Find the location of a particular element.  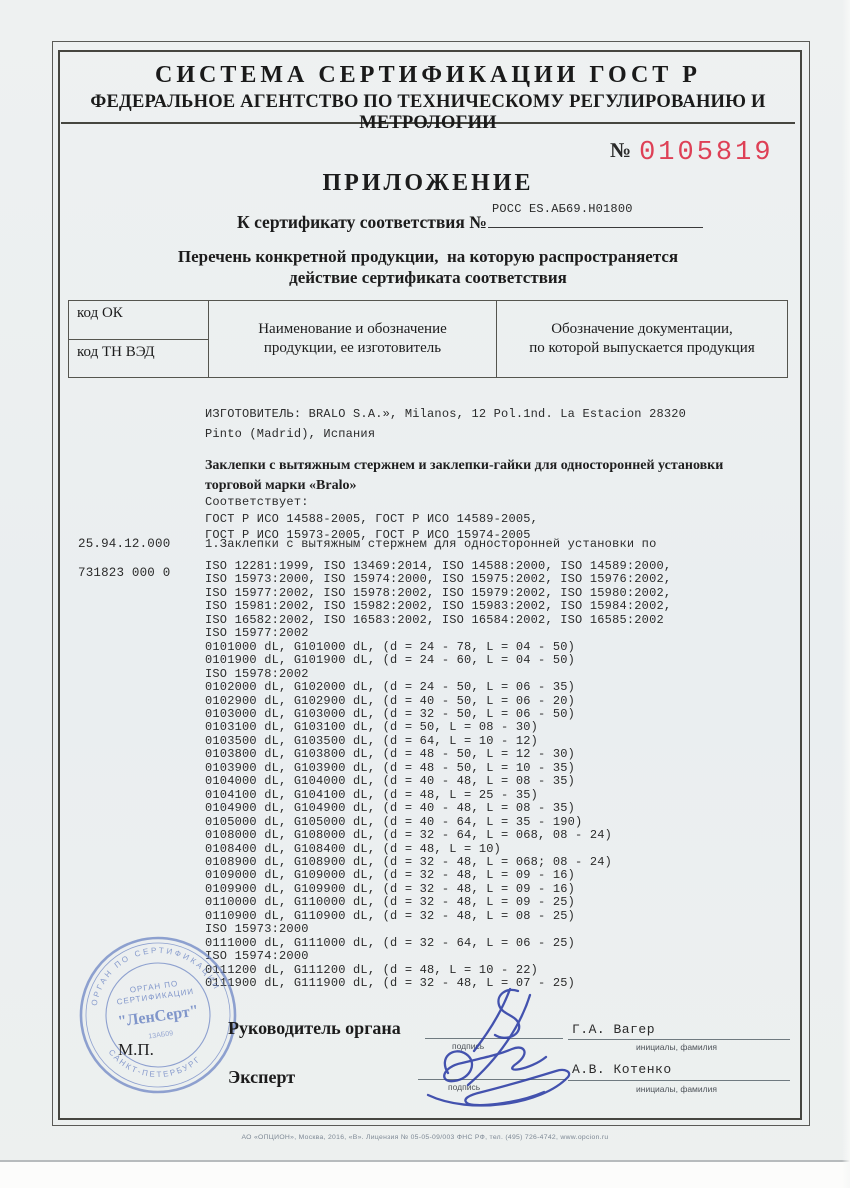

code-tnved-header: код ТН ВЭД is located at coordinates (116, 351).